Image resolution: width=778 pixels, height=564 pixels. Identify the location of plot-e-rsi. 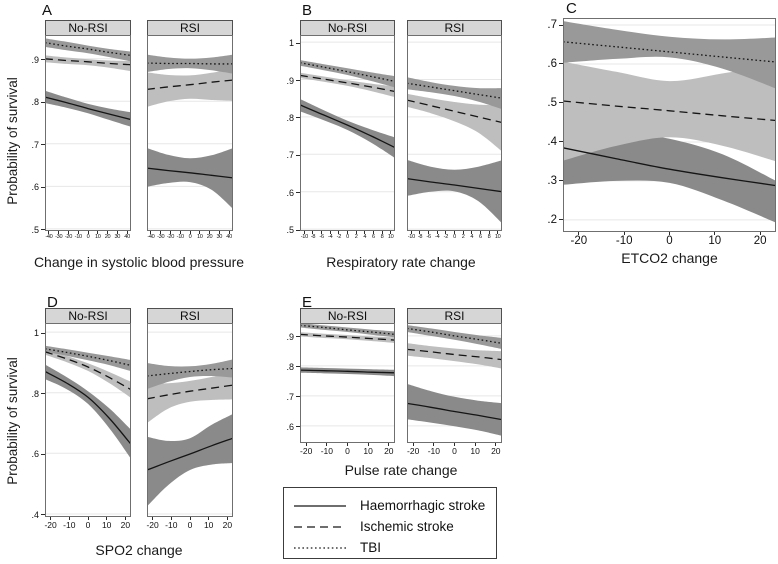
(454, 383).